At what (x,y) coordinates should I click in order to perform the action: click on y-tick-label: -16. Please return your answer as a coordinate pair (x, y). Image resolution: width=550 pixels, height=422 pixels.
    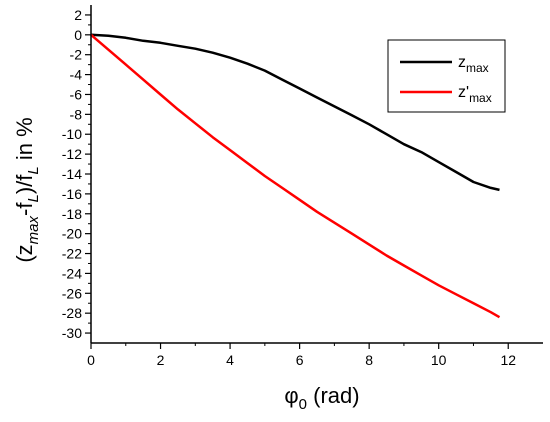
    Looking at the image, I should click on (72, 194).